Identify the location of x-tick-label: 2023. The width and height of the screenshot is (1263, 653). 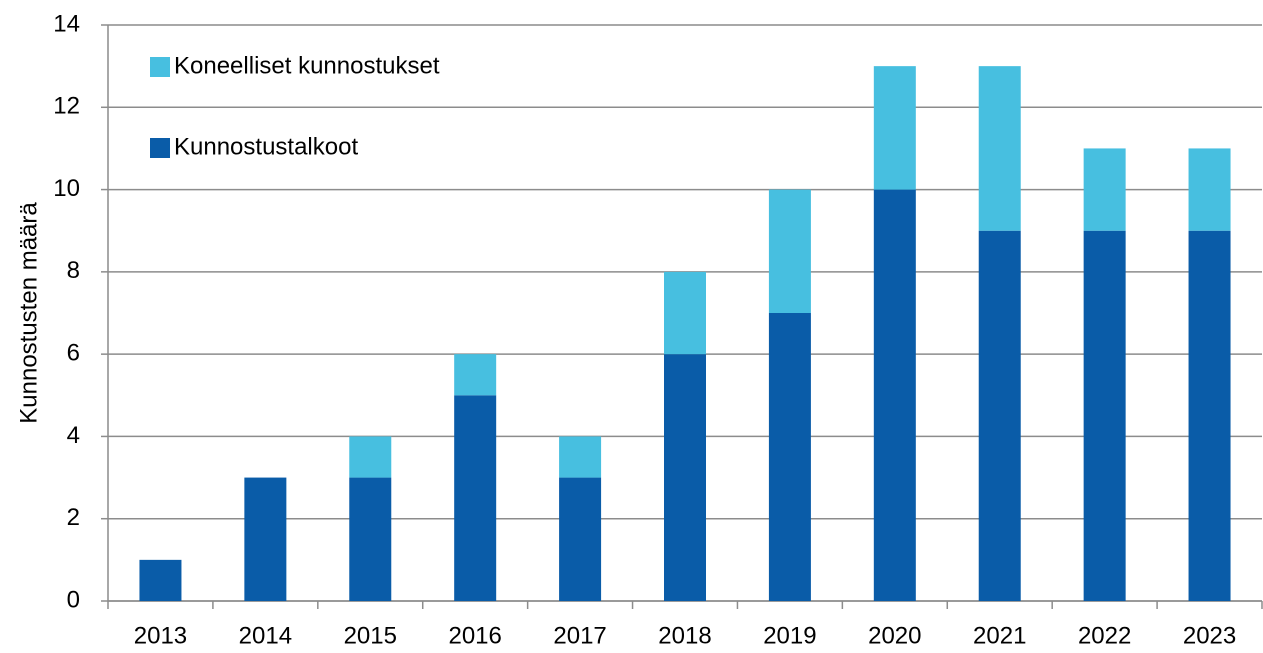
(1209, 635).